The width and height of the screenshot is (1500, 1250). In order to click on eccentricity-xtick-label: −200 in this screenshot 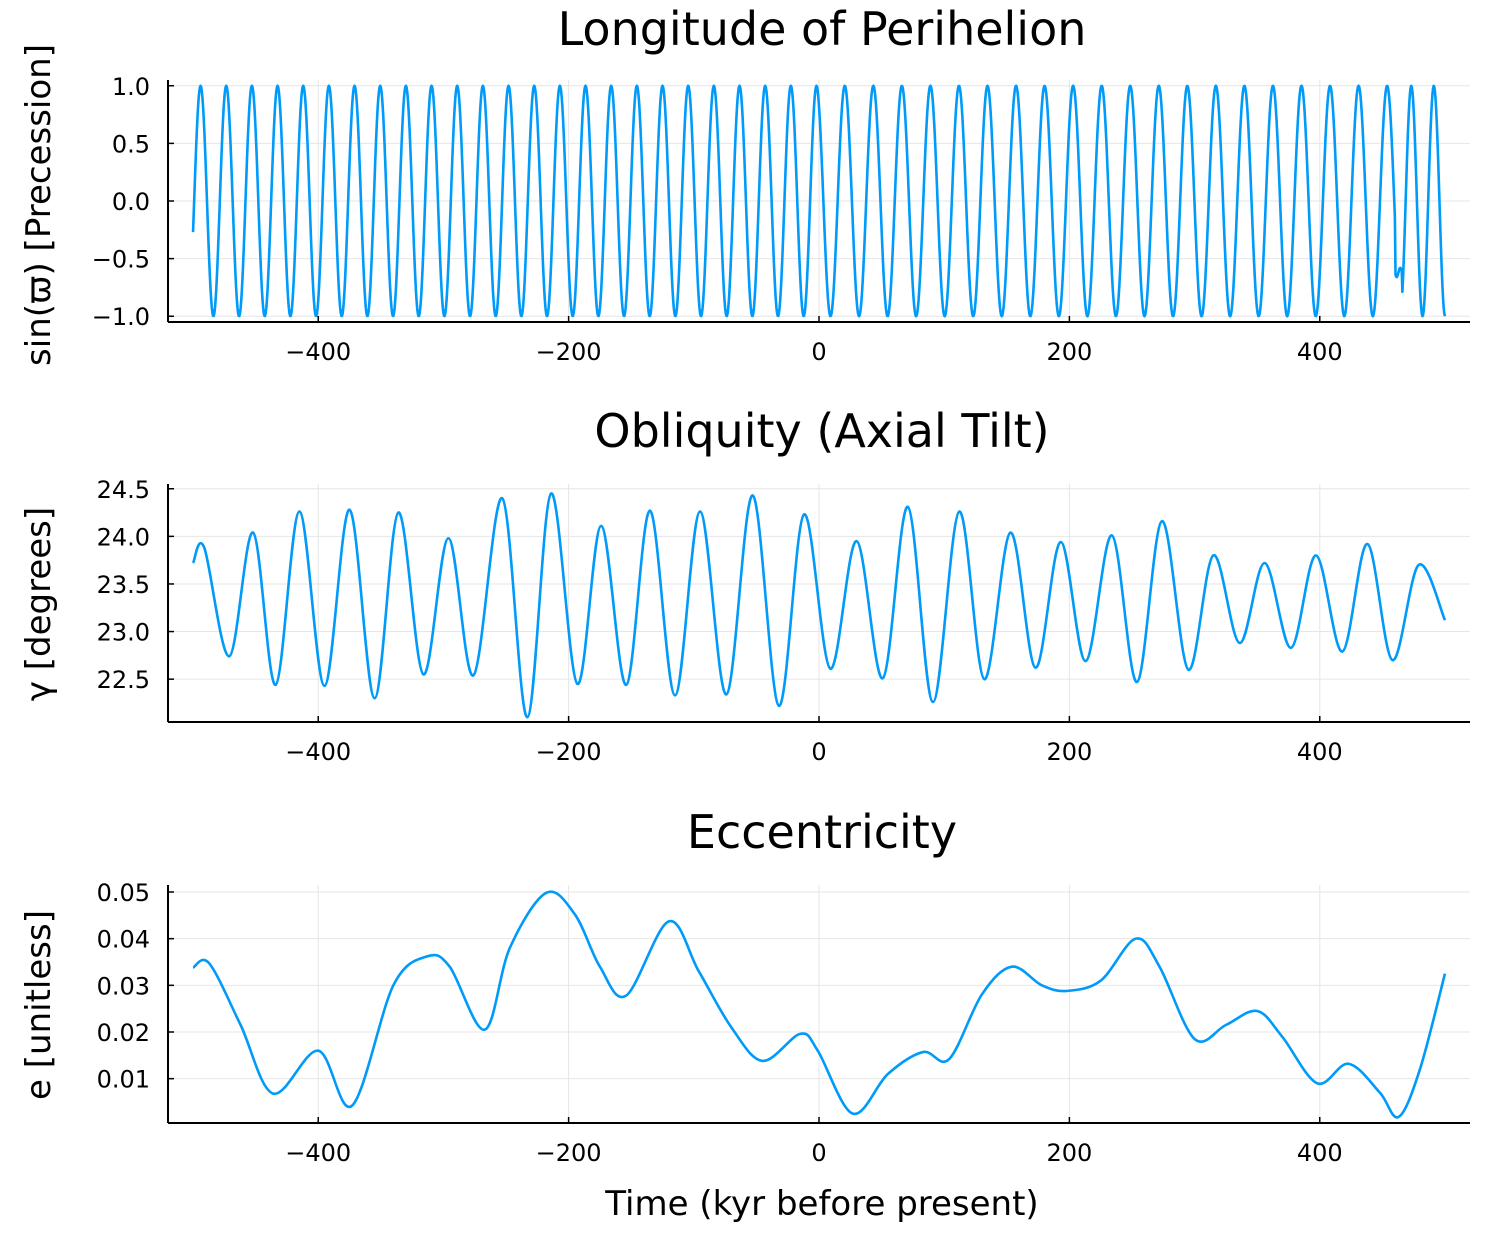, I will do `click(569, 1153)`.